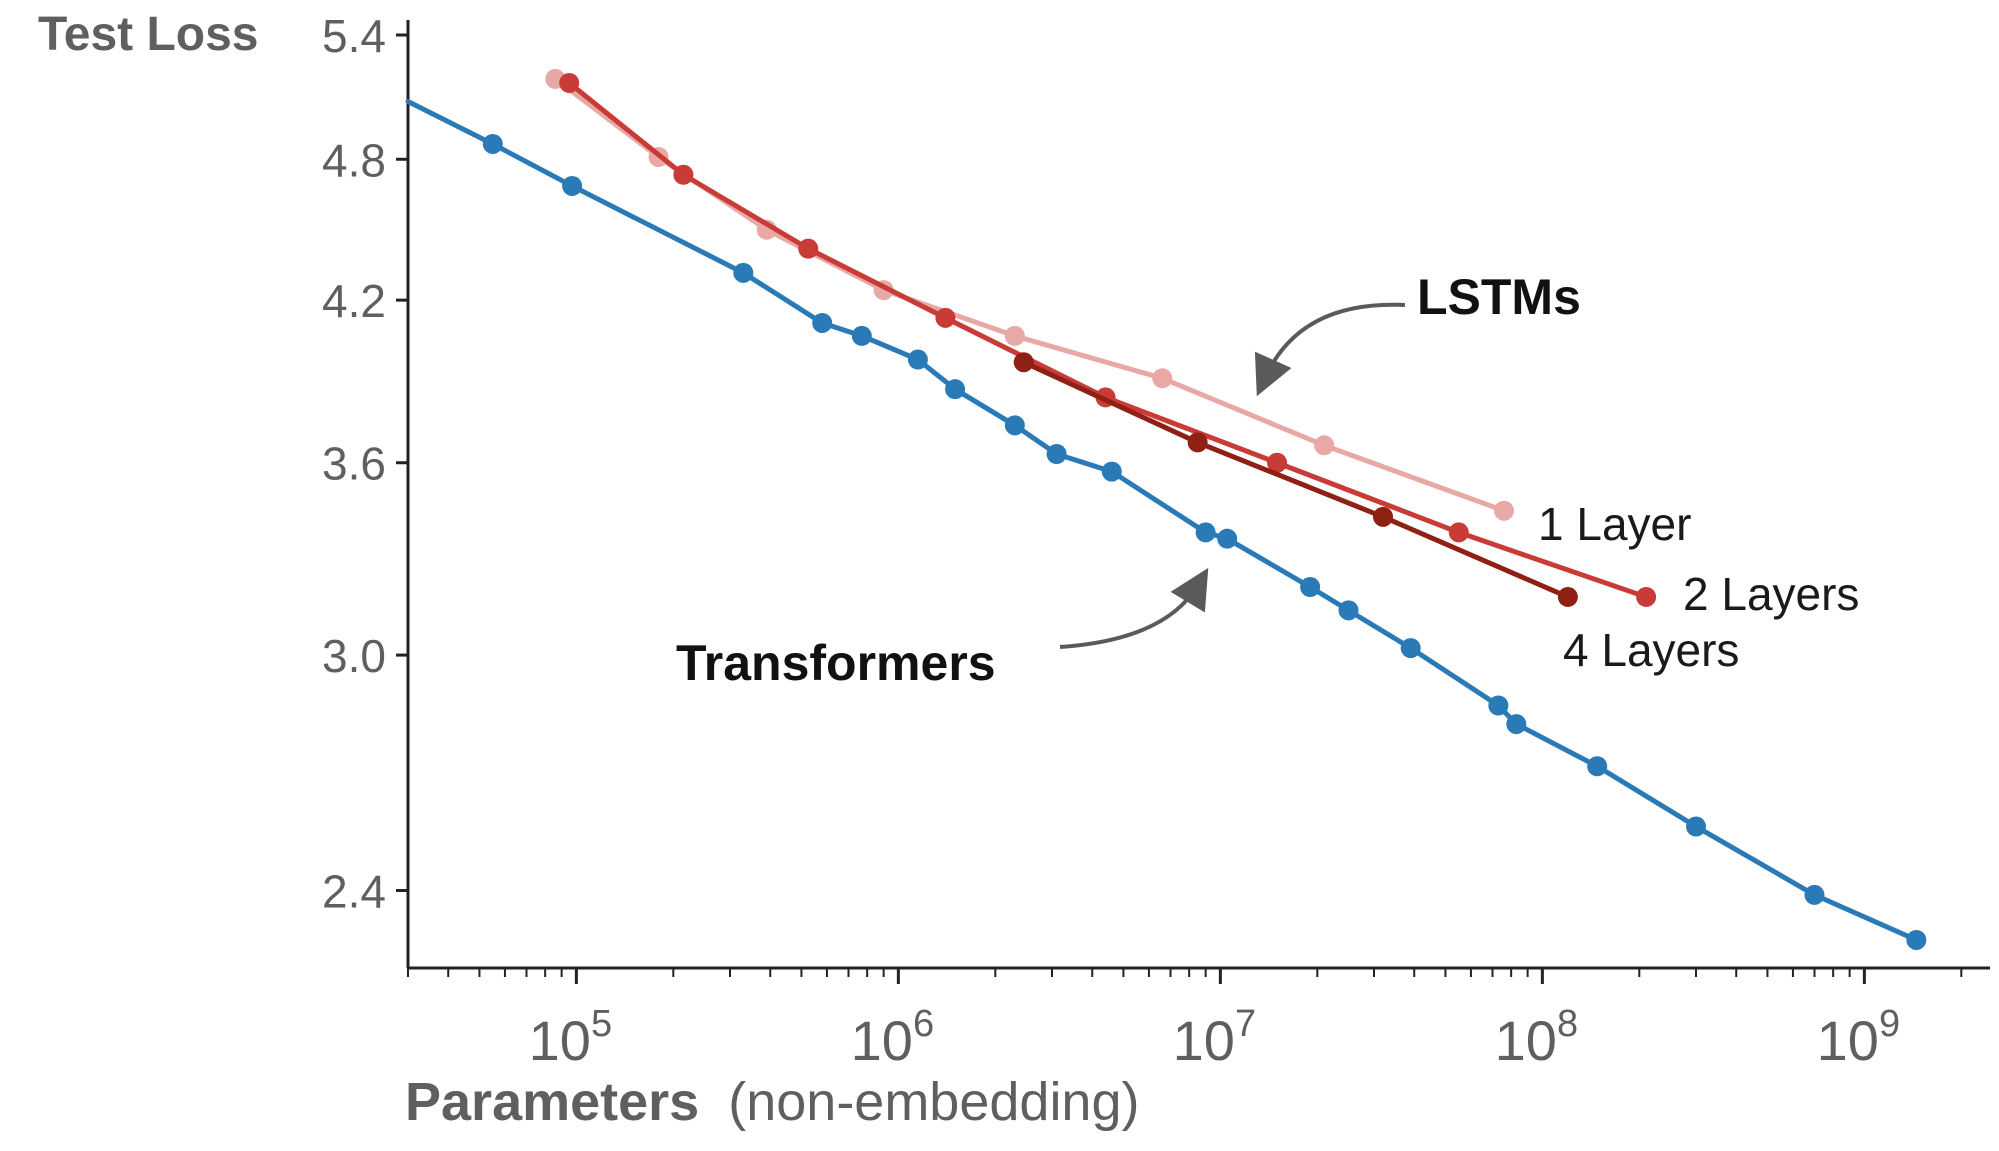  I want to click on y-tick-label: 3.6, so click(354, 464).